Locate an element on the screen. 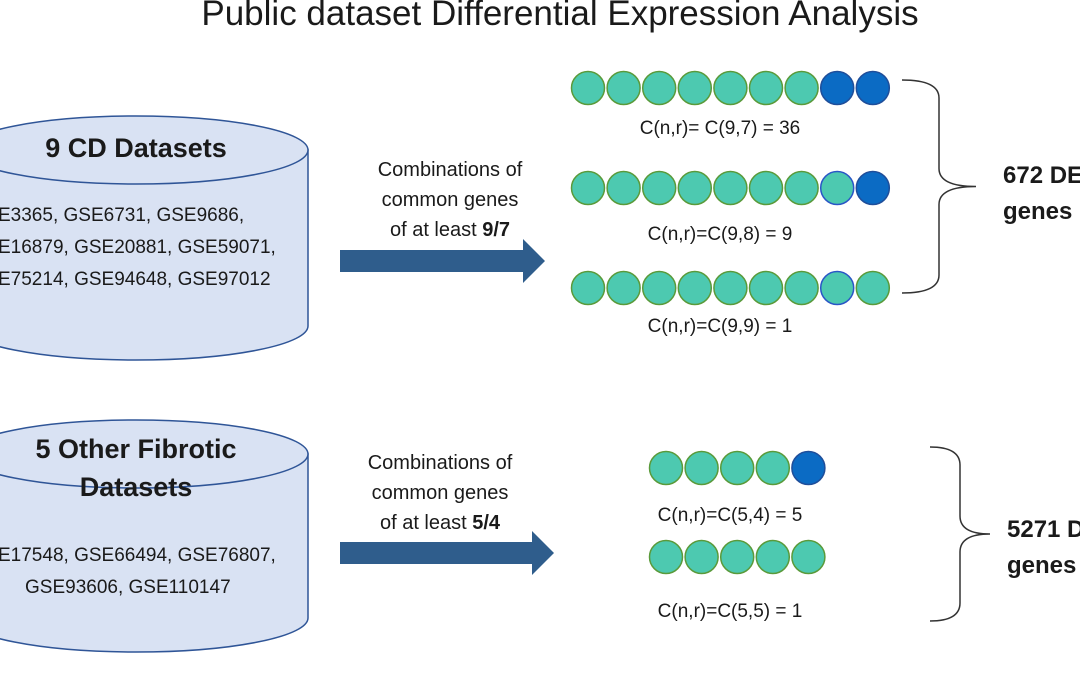 This screenshot has width=1080, height=675. combination-formula: C(n,r)= C(9,7) = 36 is located at coordinates (720, 128).